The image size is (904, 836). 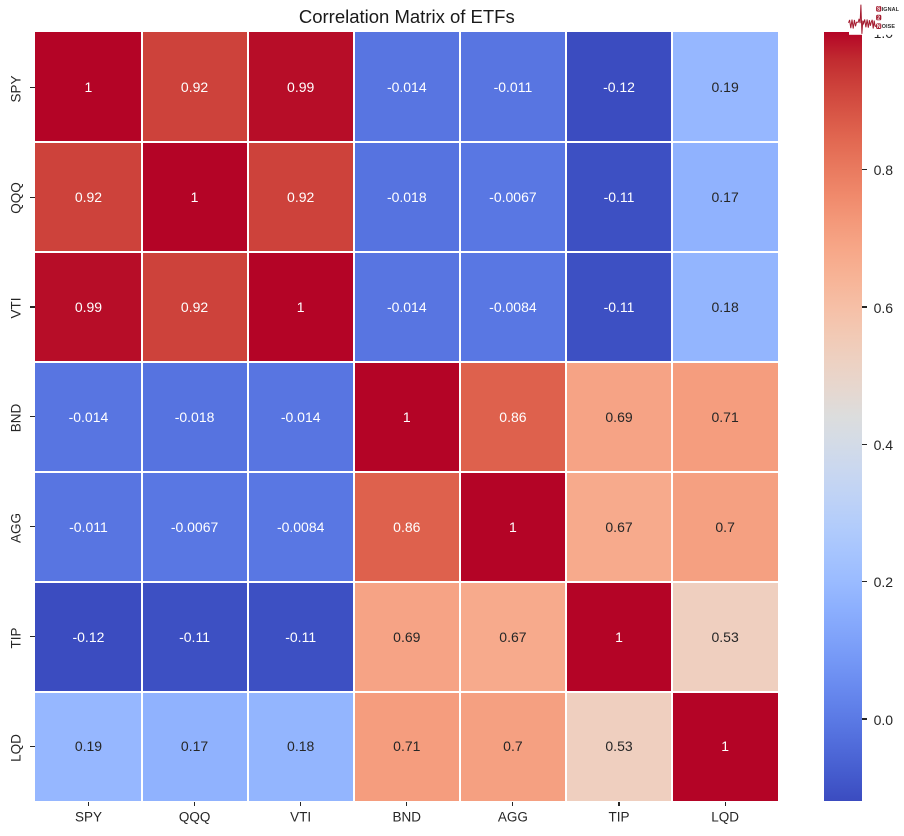 What do you see at coordinates (889, 27) in the screenshot?
I see `svg-text: OISE` at bounding box center [889, 27].